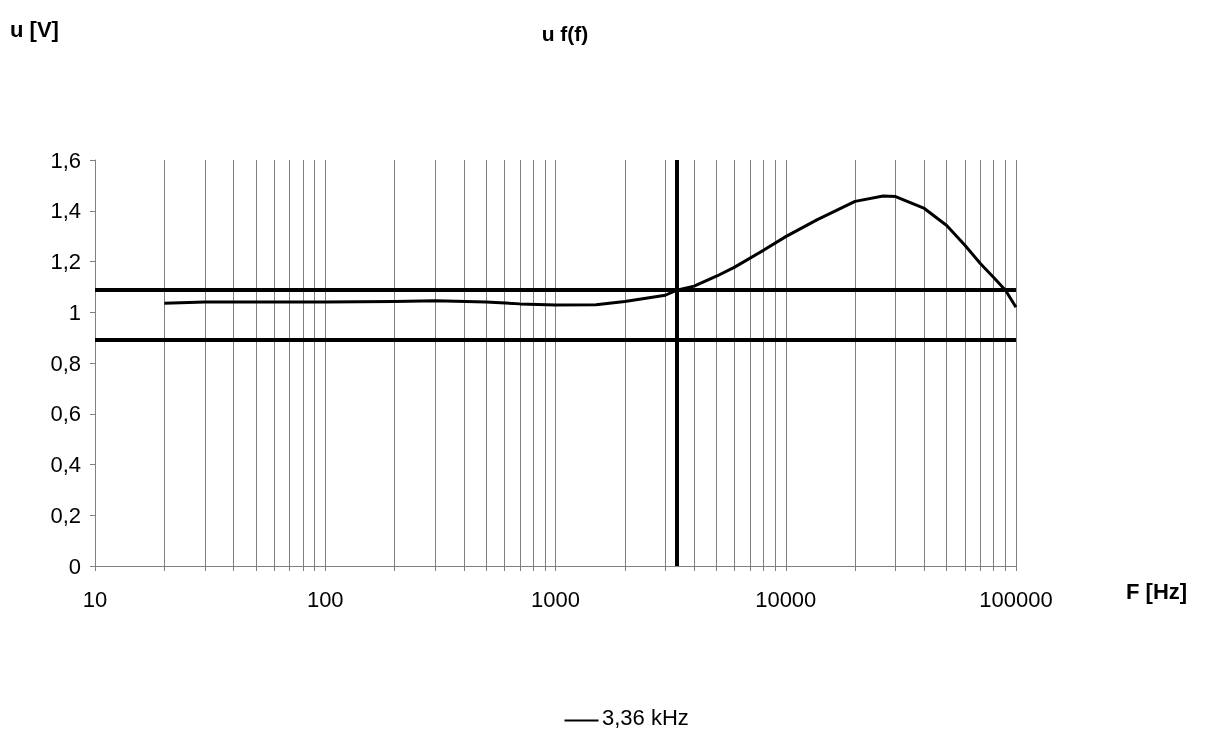  Describe the element at coordinates (34, 29) in the screenshot. I see `y-axis-title: u [V]` at that location.